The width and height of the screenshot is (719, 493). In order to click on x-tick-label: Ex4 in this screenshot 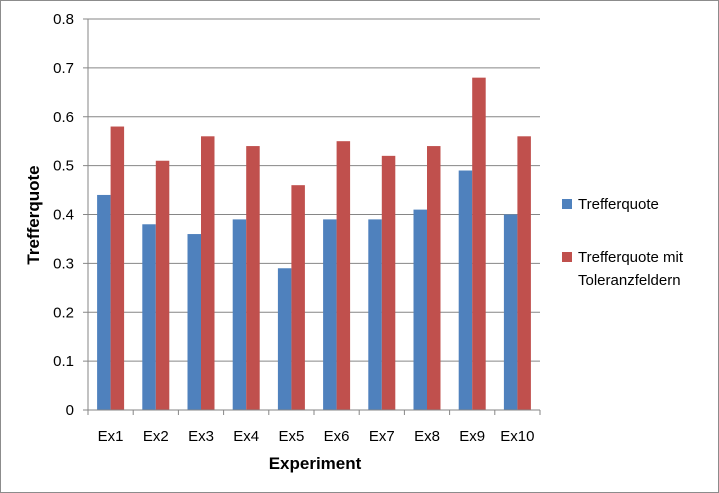, I will do `click(246, 436)`.